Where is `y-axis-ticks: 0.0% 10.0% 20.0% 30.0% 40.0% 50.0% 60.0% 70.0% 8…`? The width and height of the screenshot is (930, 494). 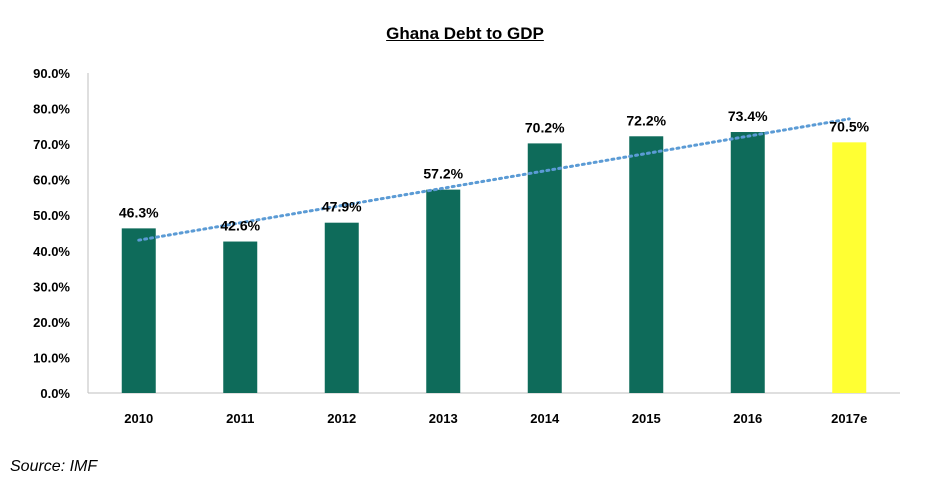
y-axis-ticks: 0.0% 10.0% 20.0% 30.0% 40.0% 50.0% 60.0% 70.0% 8… is located at coordinates (51, 233).